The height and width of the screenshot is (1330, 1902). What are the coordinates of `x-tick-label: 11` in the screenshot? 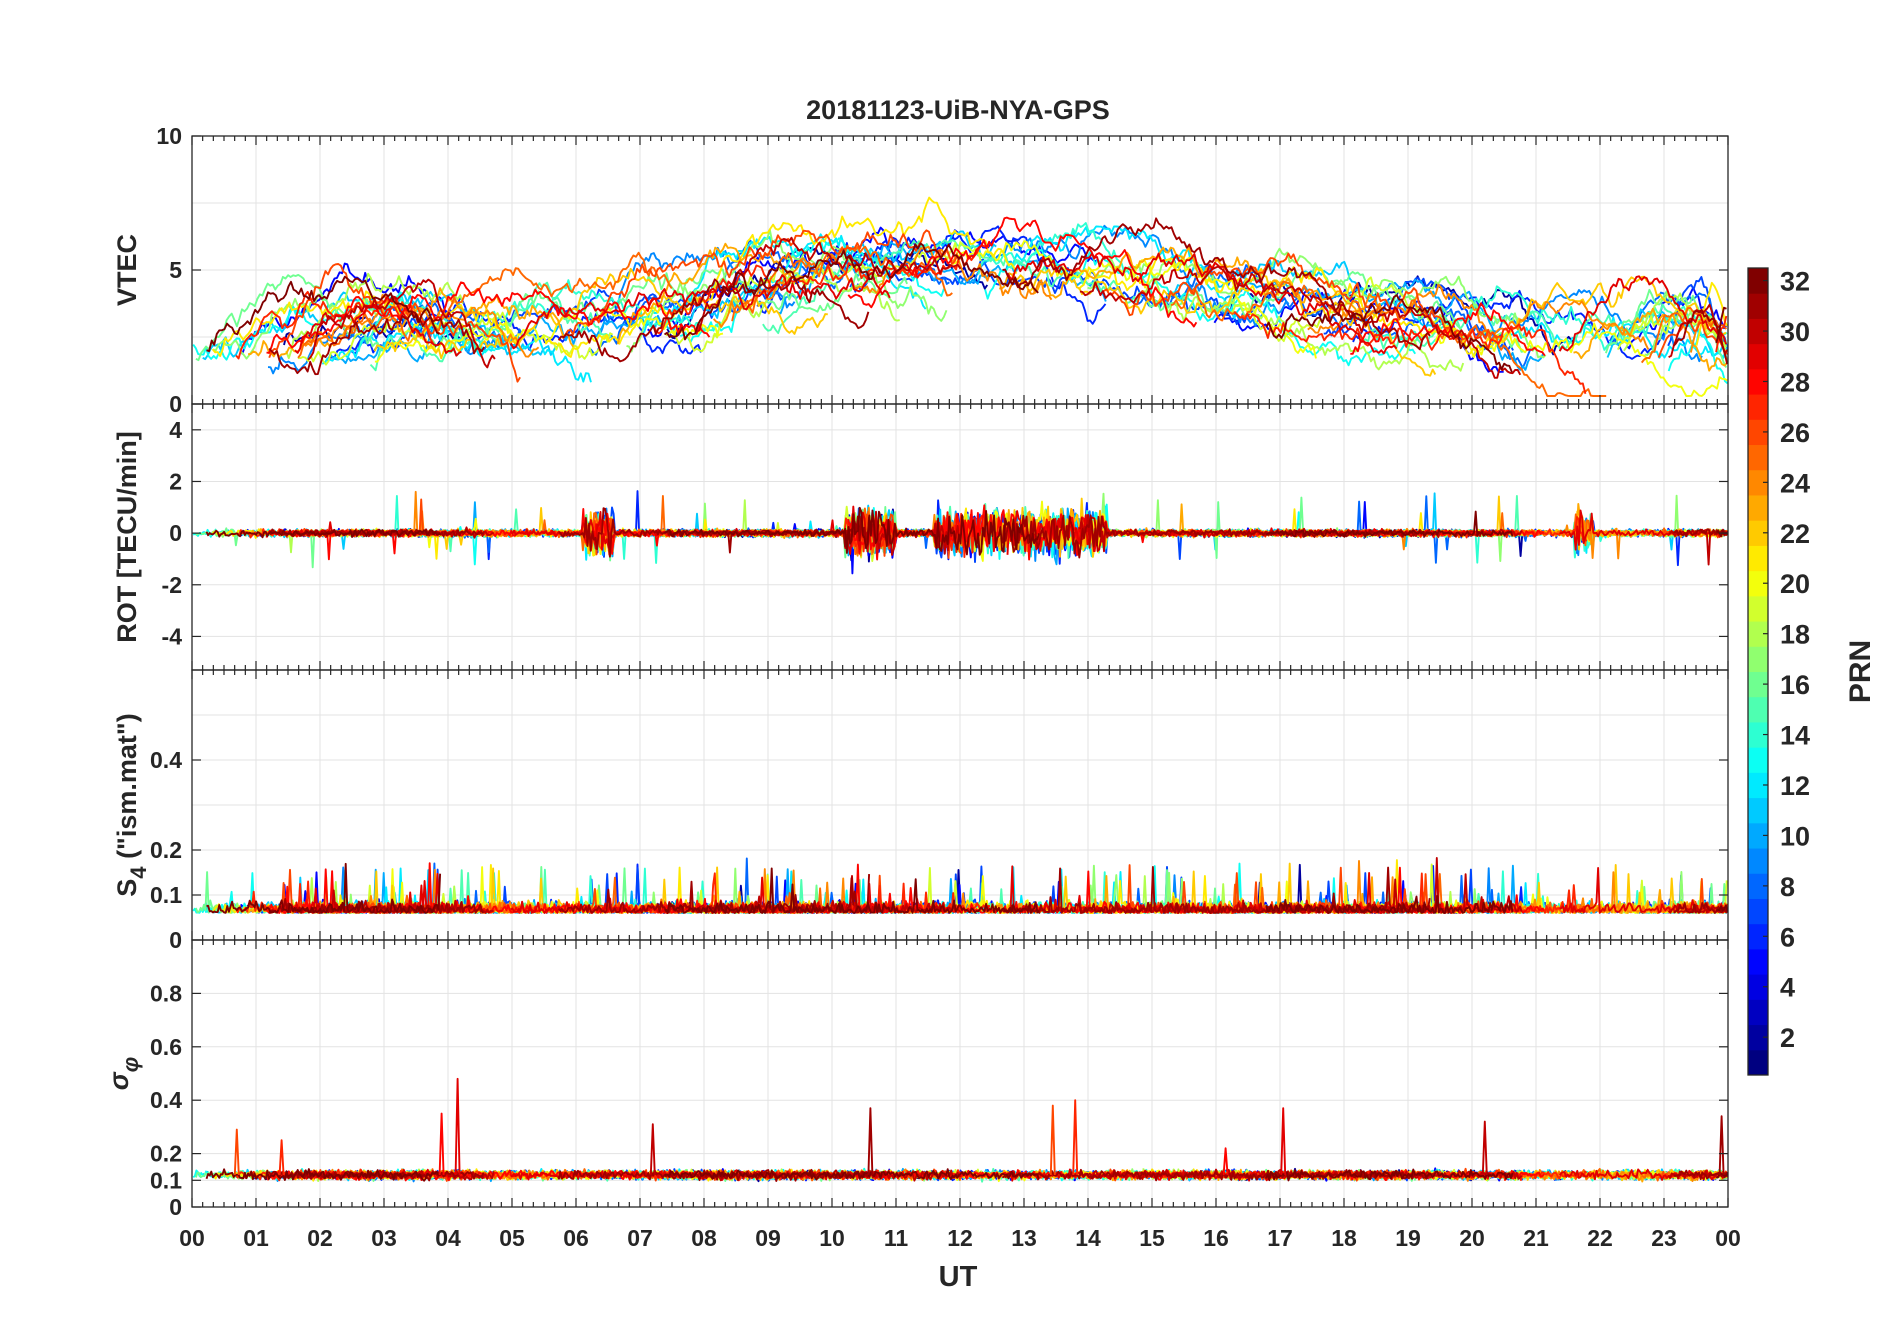 It's located at (896, 1238).